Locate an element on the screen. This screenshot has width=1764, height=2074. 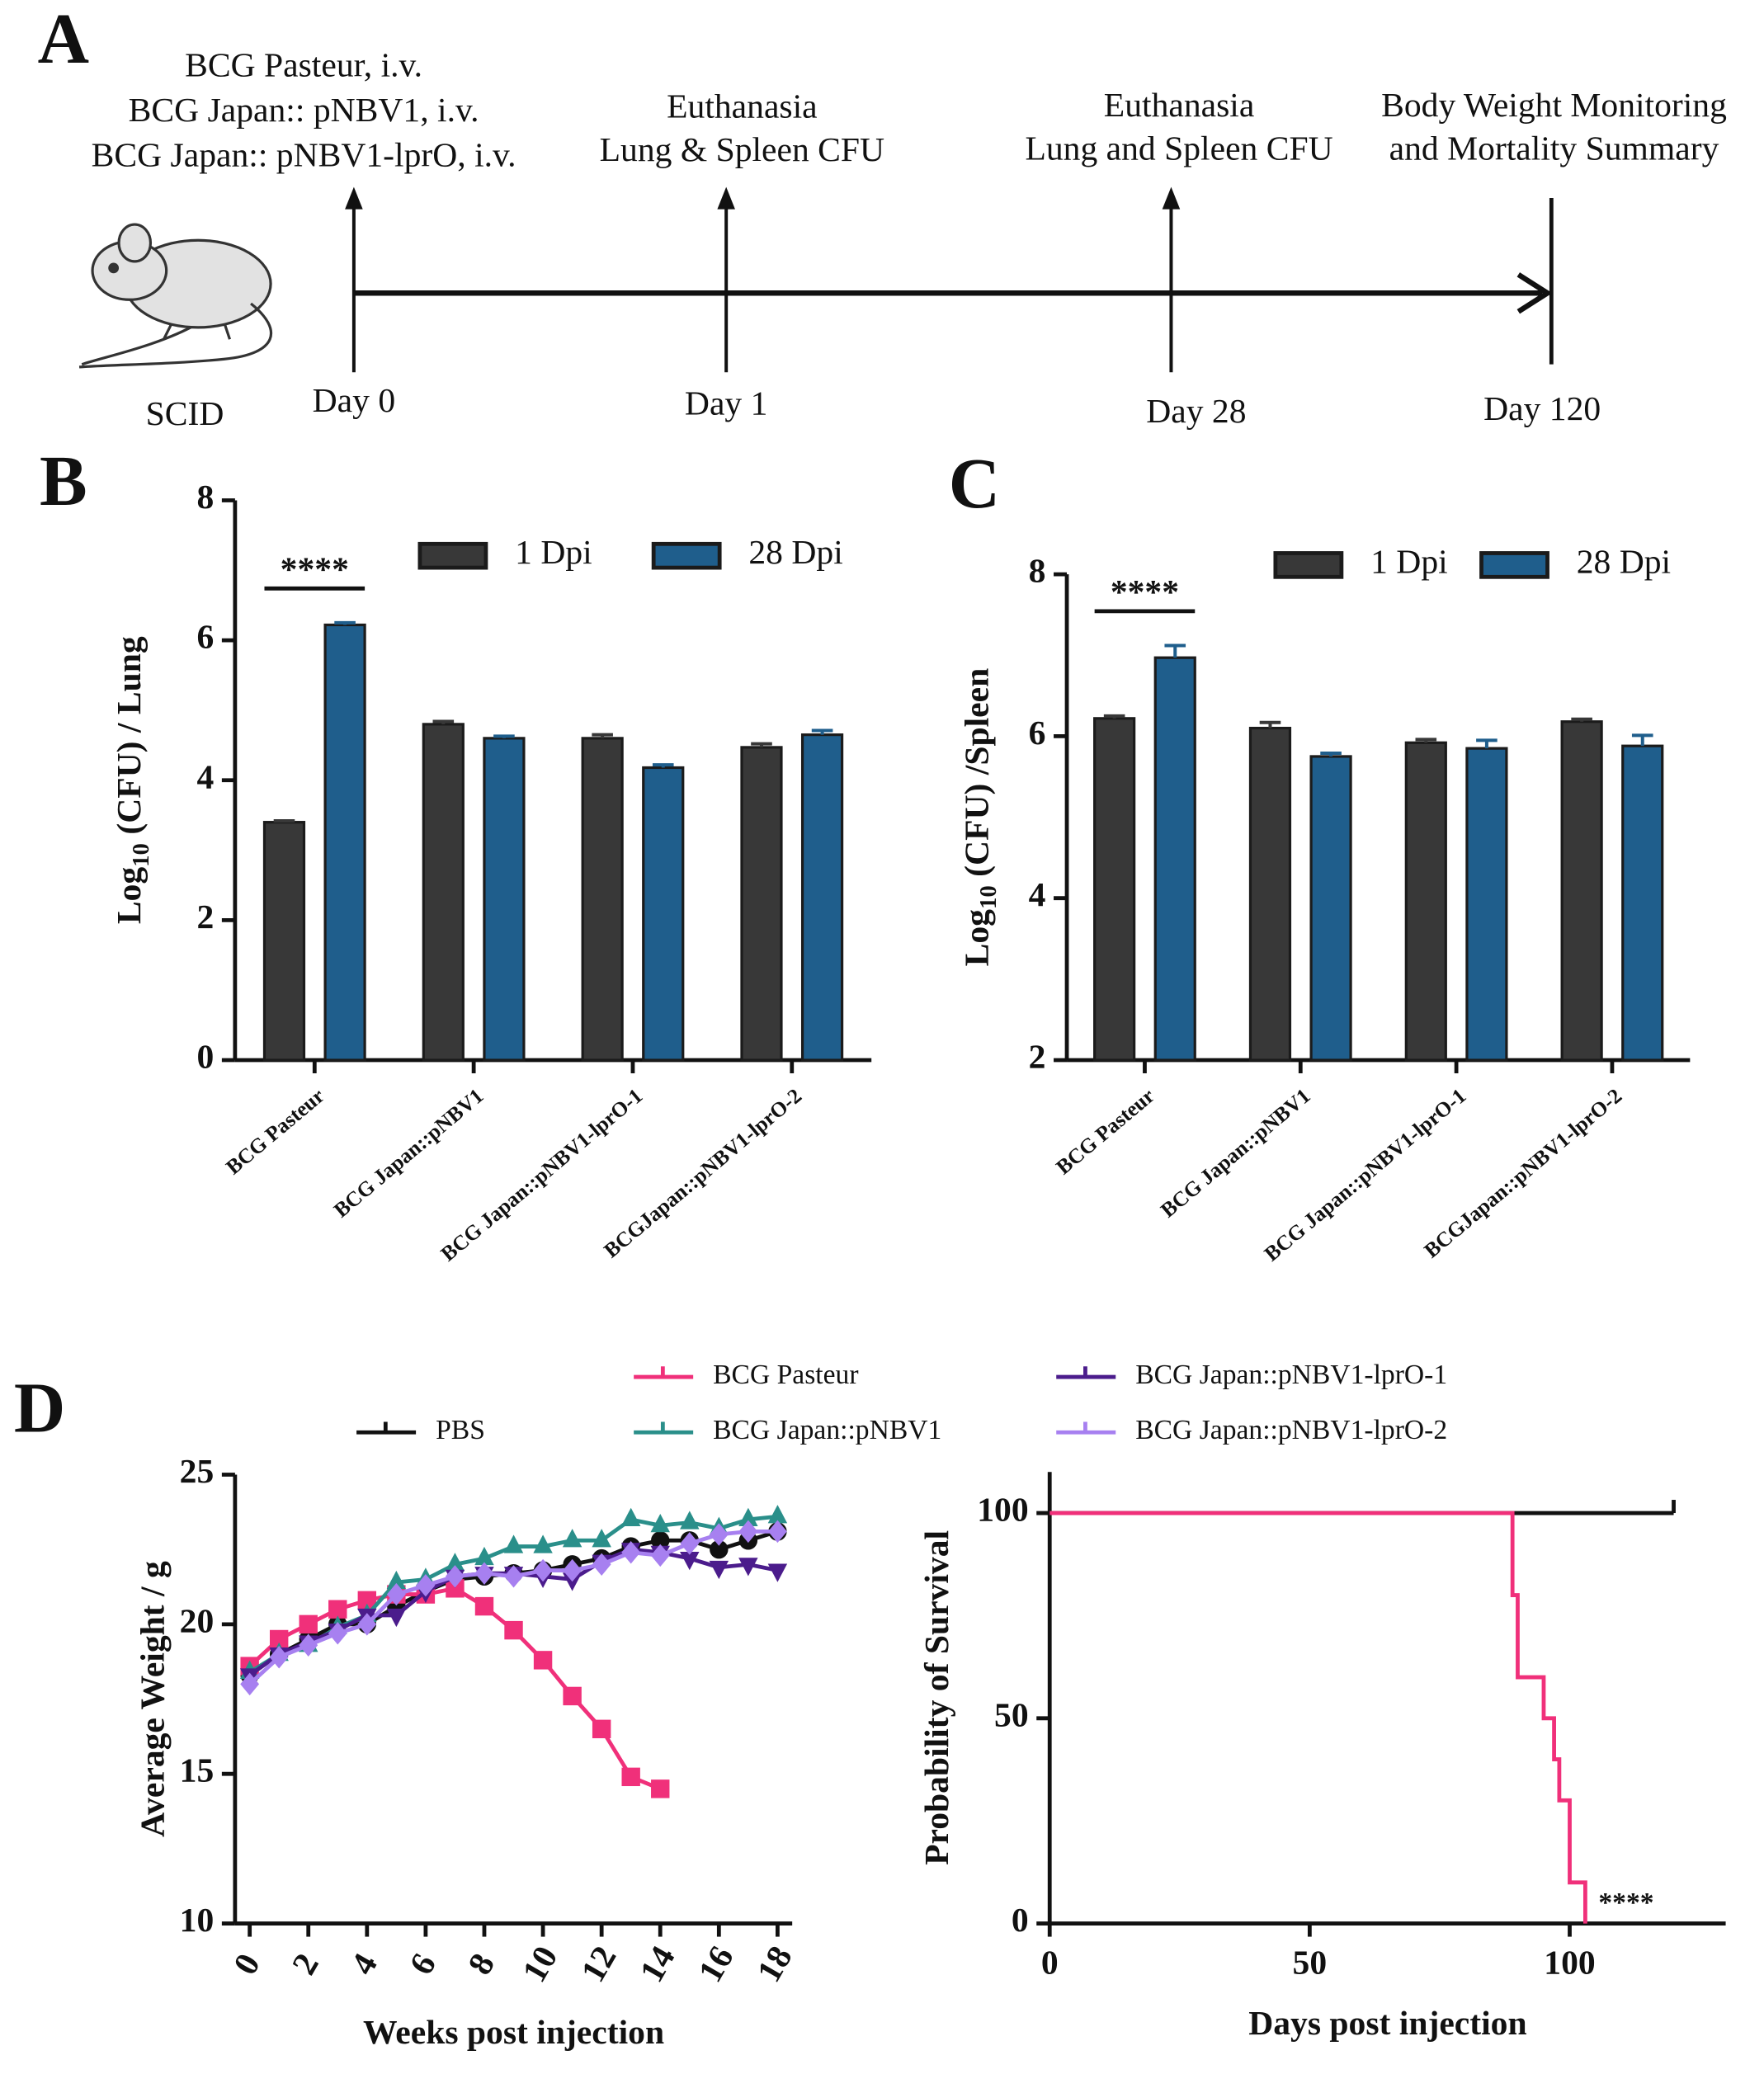
treatment: BCG Japan:: pNBV1, i.v. is located at coordinates (304, 110).